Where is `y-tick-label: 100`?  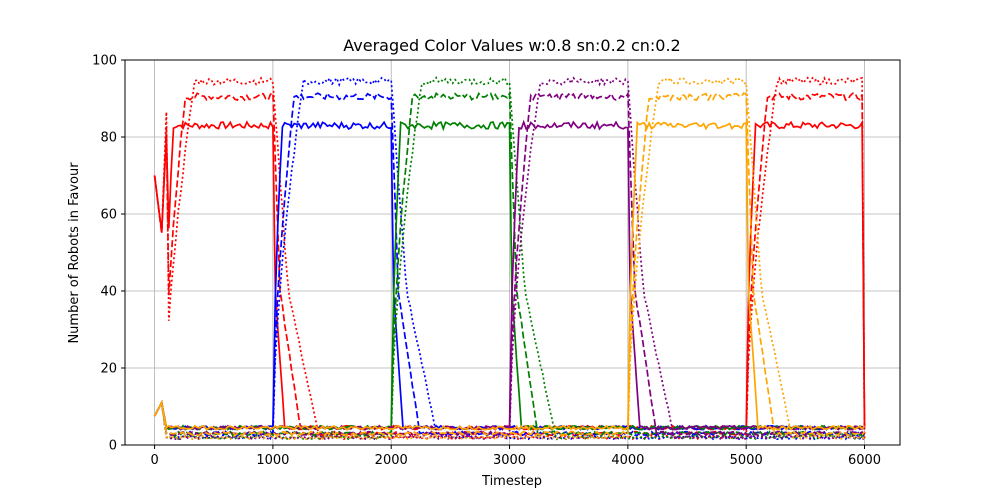 y-tick-label: 100 is located at coordinates (104, 61).